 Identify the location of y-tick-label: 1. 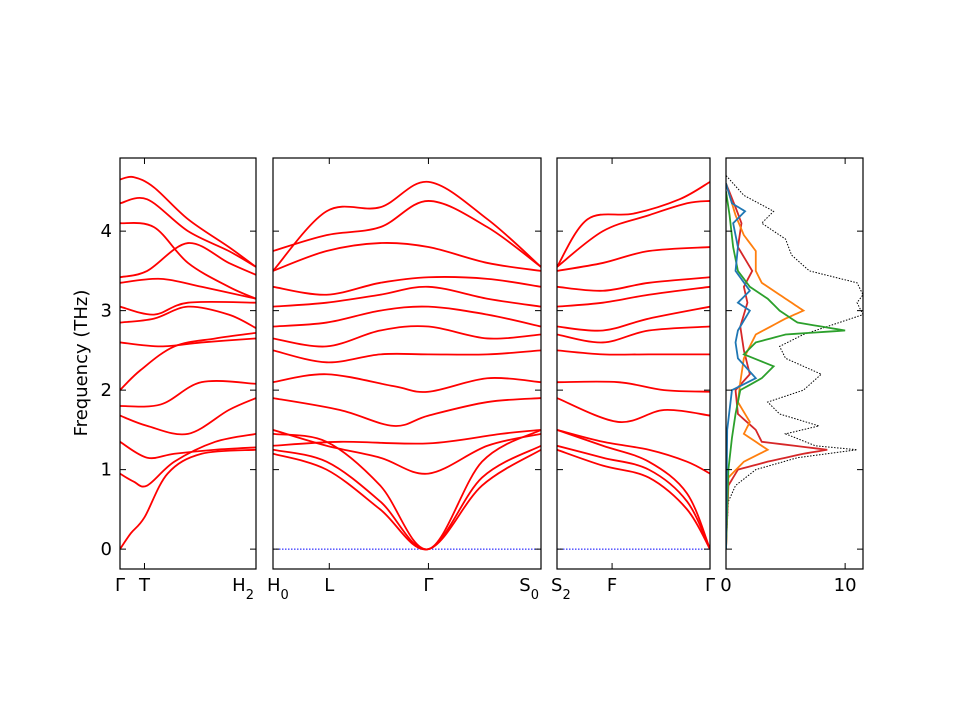
(106, 470).